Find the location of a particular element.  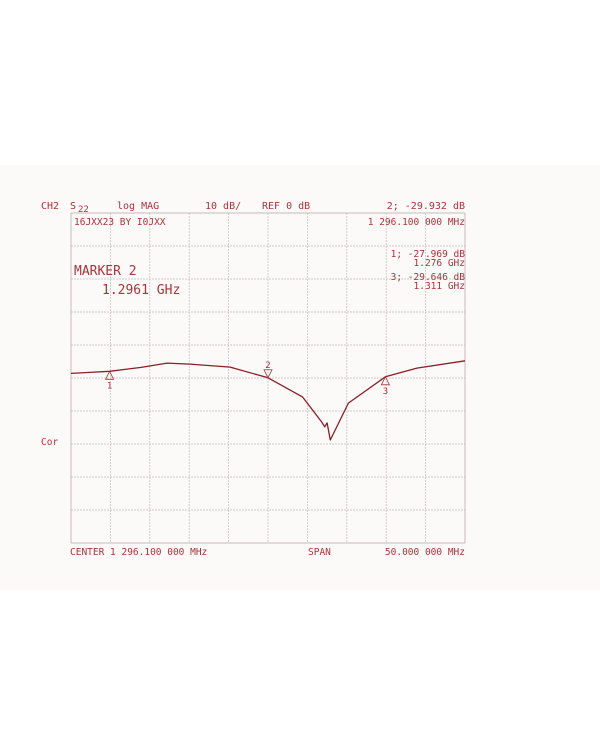

title-label: 16JXX23 BY I0JXX is located at coordinates (120, 222).